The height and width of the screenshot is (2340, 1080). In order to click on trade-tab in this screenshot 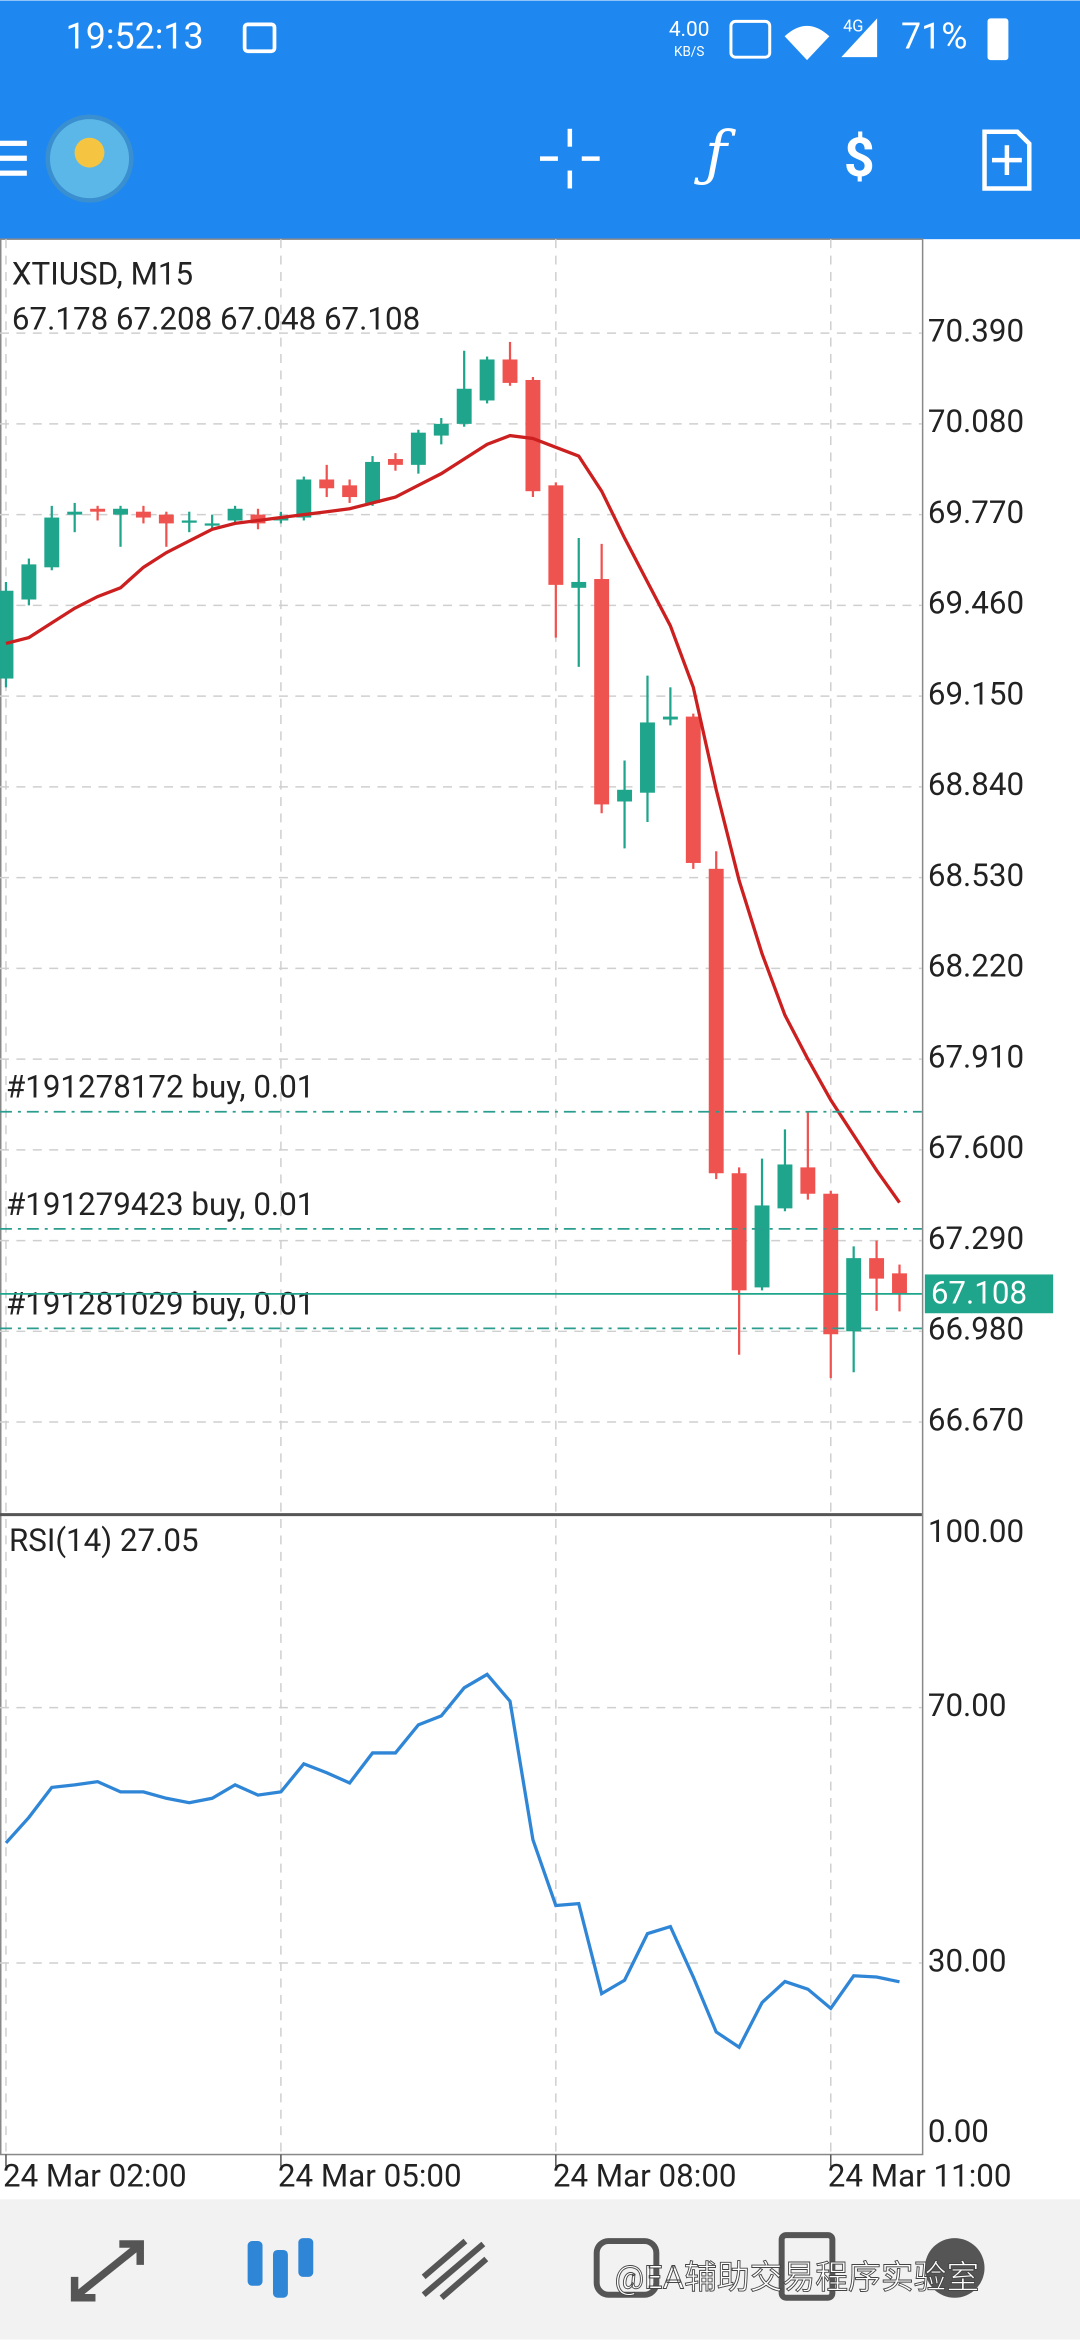, I will do `click(455, 2269)`.